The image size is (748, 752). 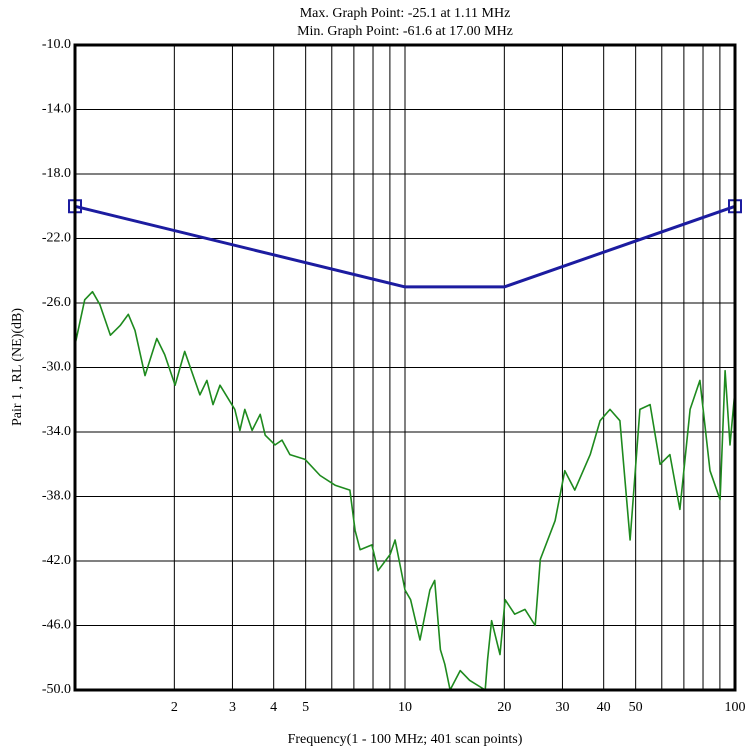 I want to click on y-tick-label: -46.0, so click(x=56, y=625).